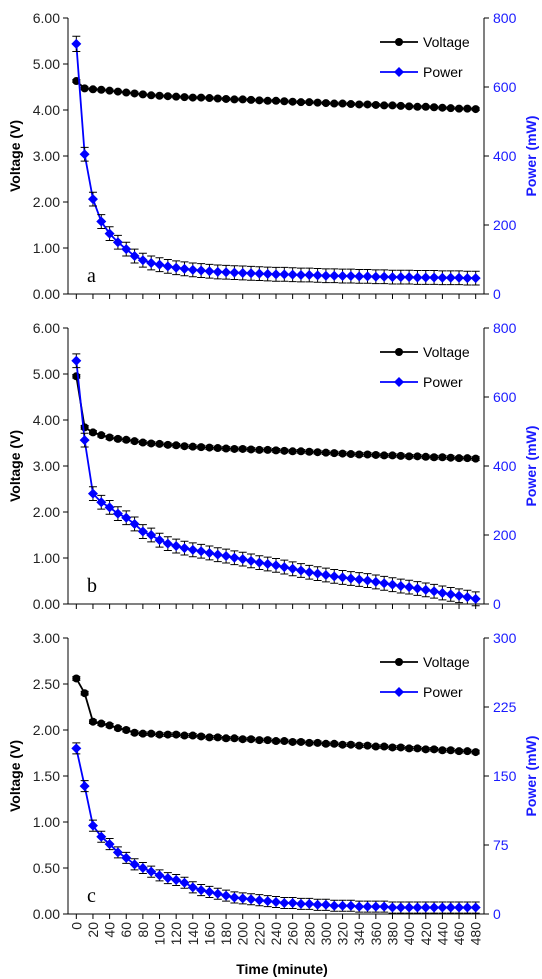  Describe the element at coordinates (426, 934) in the screenshot. I see `panel-c-xtick-label: 420` at that location.